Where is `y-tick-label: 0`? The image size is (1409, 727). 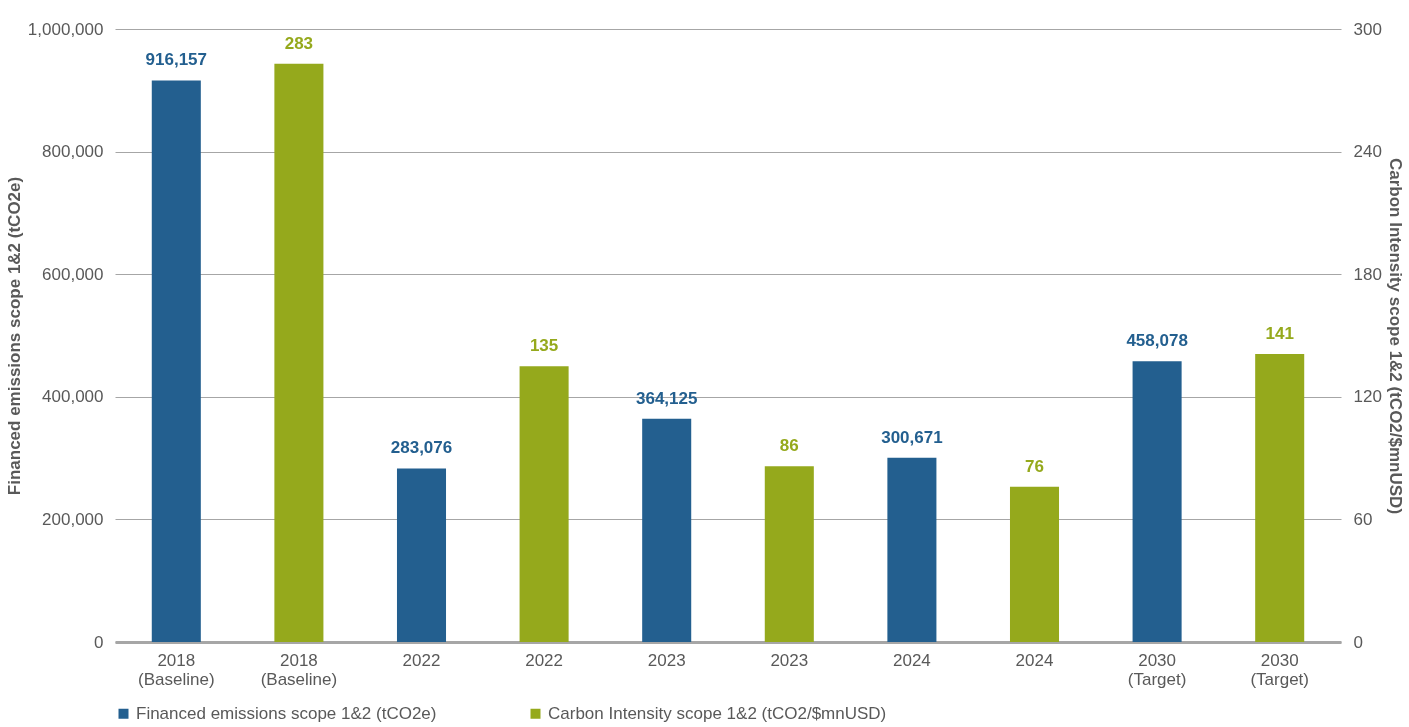
y-tick-label: 0 is located at coordinates (99, 642).